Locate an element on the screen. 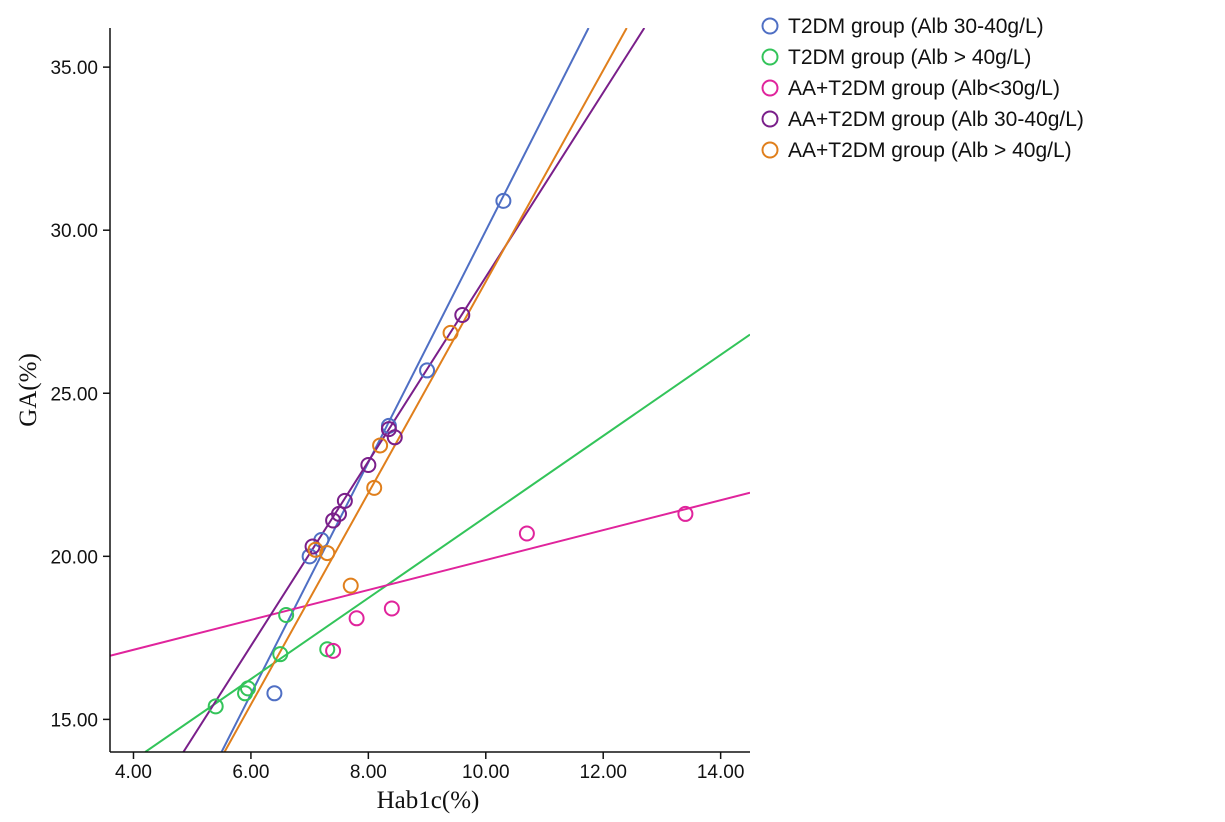 This screenshot has height=822, width=1225. legend-label: T2DM group (Alb > 40g/L) is located at coordinates (909, 57).